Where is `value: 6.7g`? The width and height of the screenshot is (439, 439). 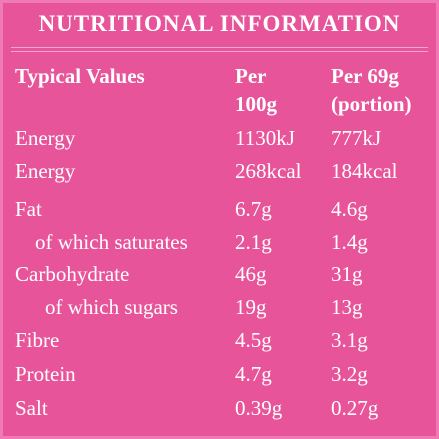 value: 6.7g is located at coordinates (253, 209).